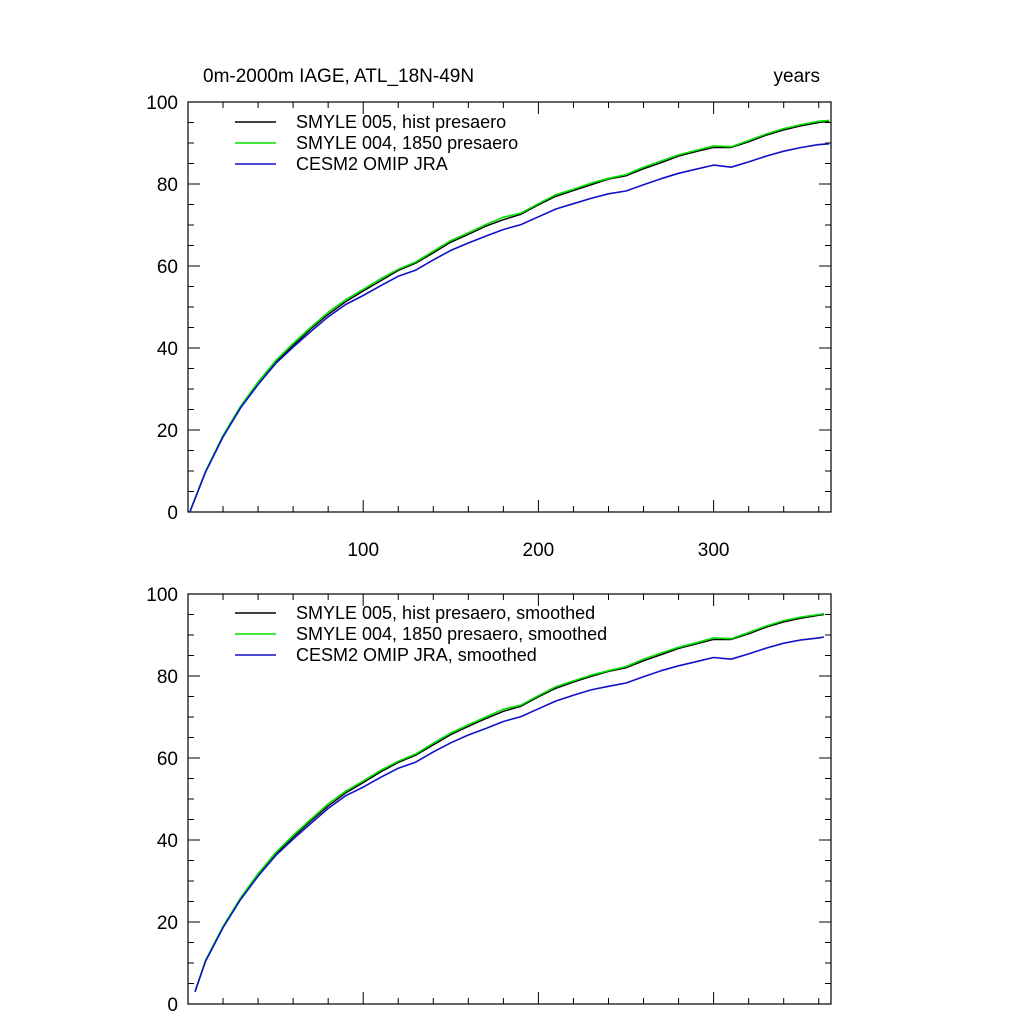 The height and width of the screenshot is (1024, 1024). What do you see at coordinates (401, 122) in the screenshot?
I see `legend-label: SMYLE 005, hist presaero` at bounding box center [401, 122].